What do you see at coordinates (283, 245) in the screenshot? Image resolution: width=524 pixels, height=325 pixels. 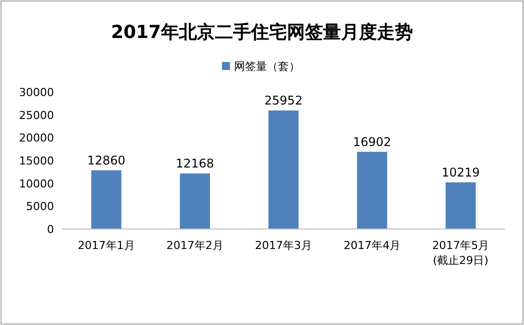 I see `x-tick-label: 2017年3月` at bounding box center [283, 245].